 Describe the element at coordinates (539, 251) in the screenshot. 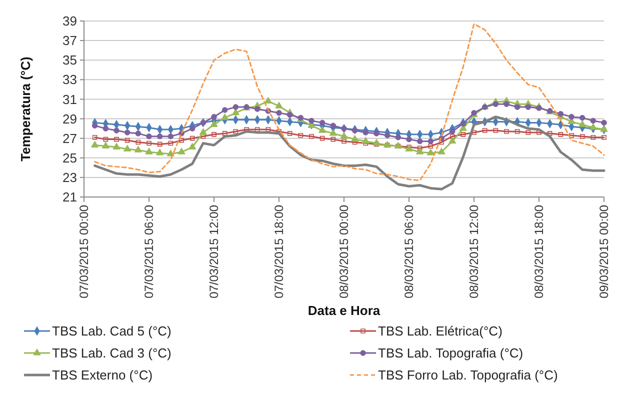

I see `x-tick-label: 08/03/2015 18:00` at that location.